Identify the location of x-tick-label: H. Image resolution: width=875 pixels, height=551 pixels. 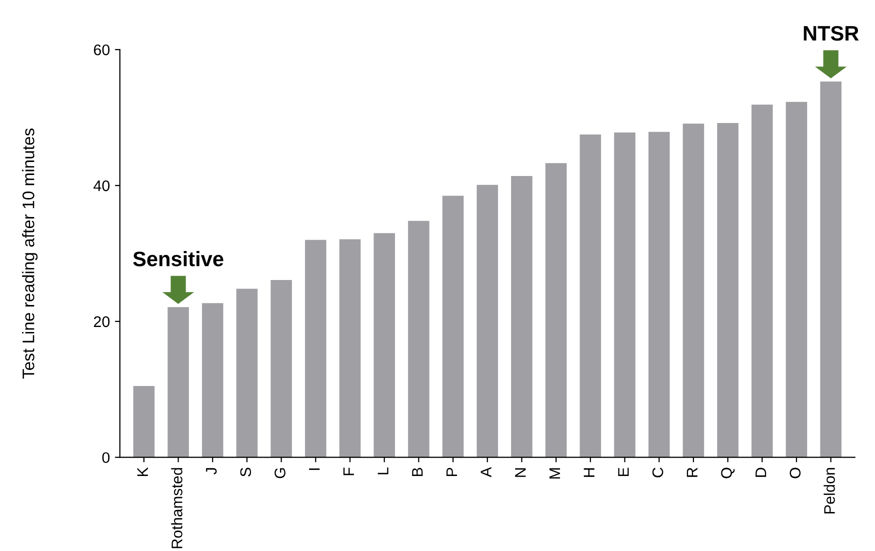
(589, 472).